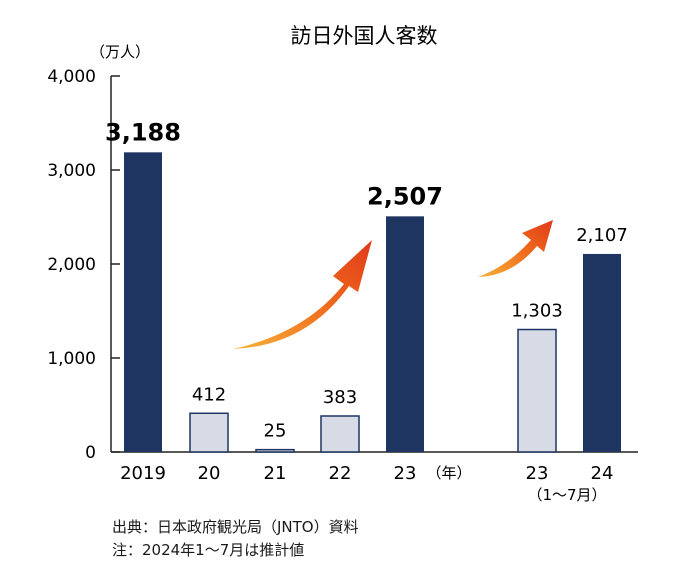 The width and height of the screenshot is (700, 566). Describe the element at coordinates (235, 527) in the screenshot. I see `source-note: 出典：日本政府観光局（JNTO）資料` at that location.